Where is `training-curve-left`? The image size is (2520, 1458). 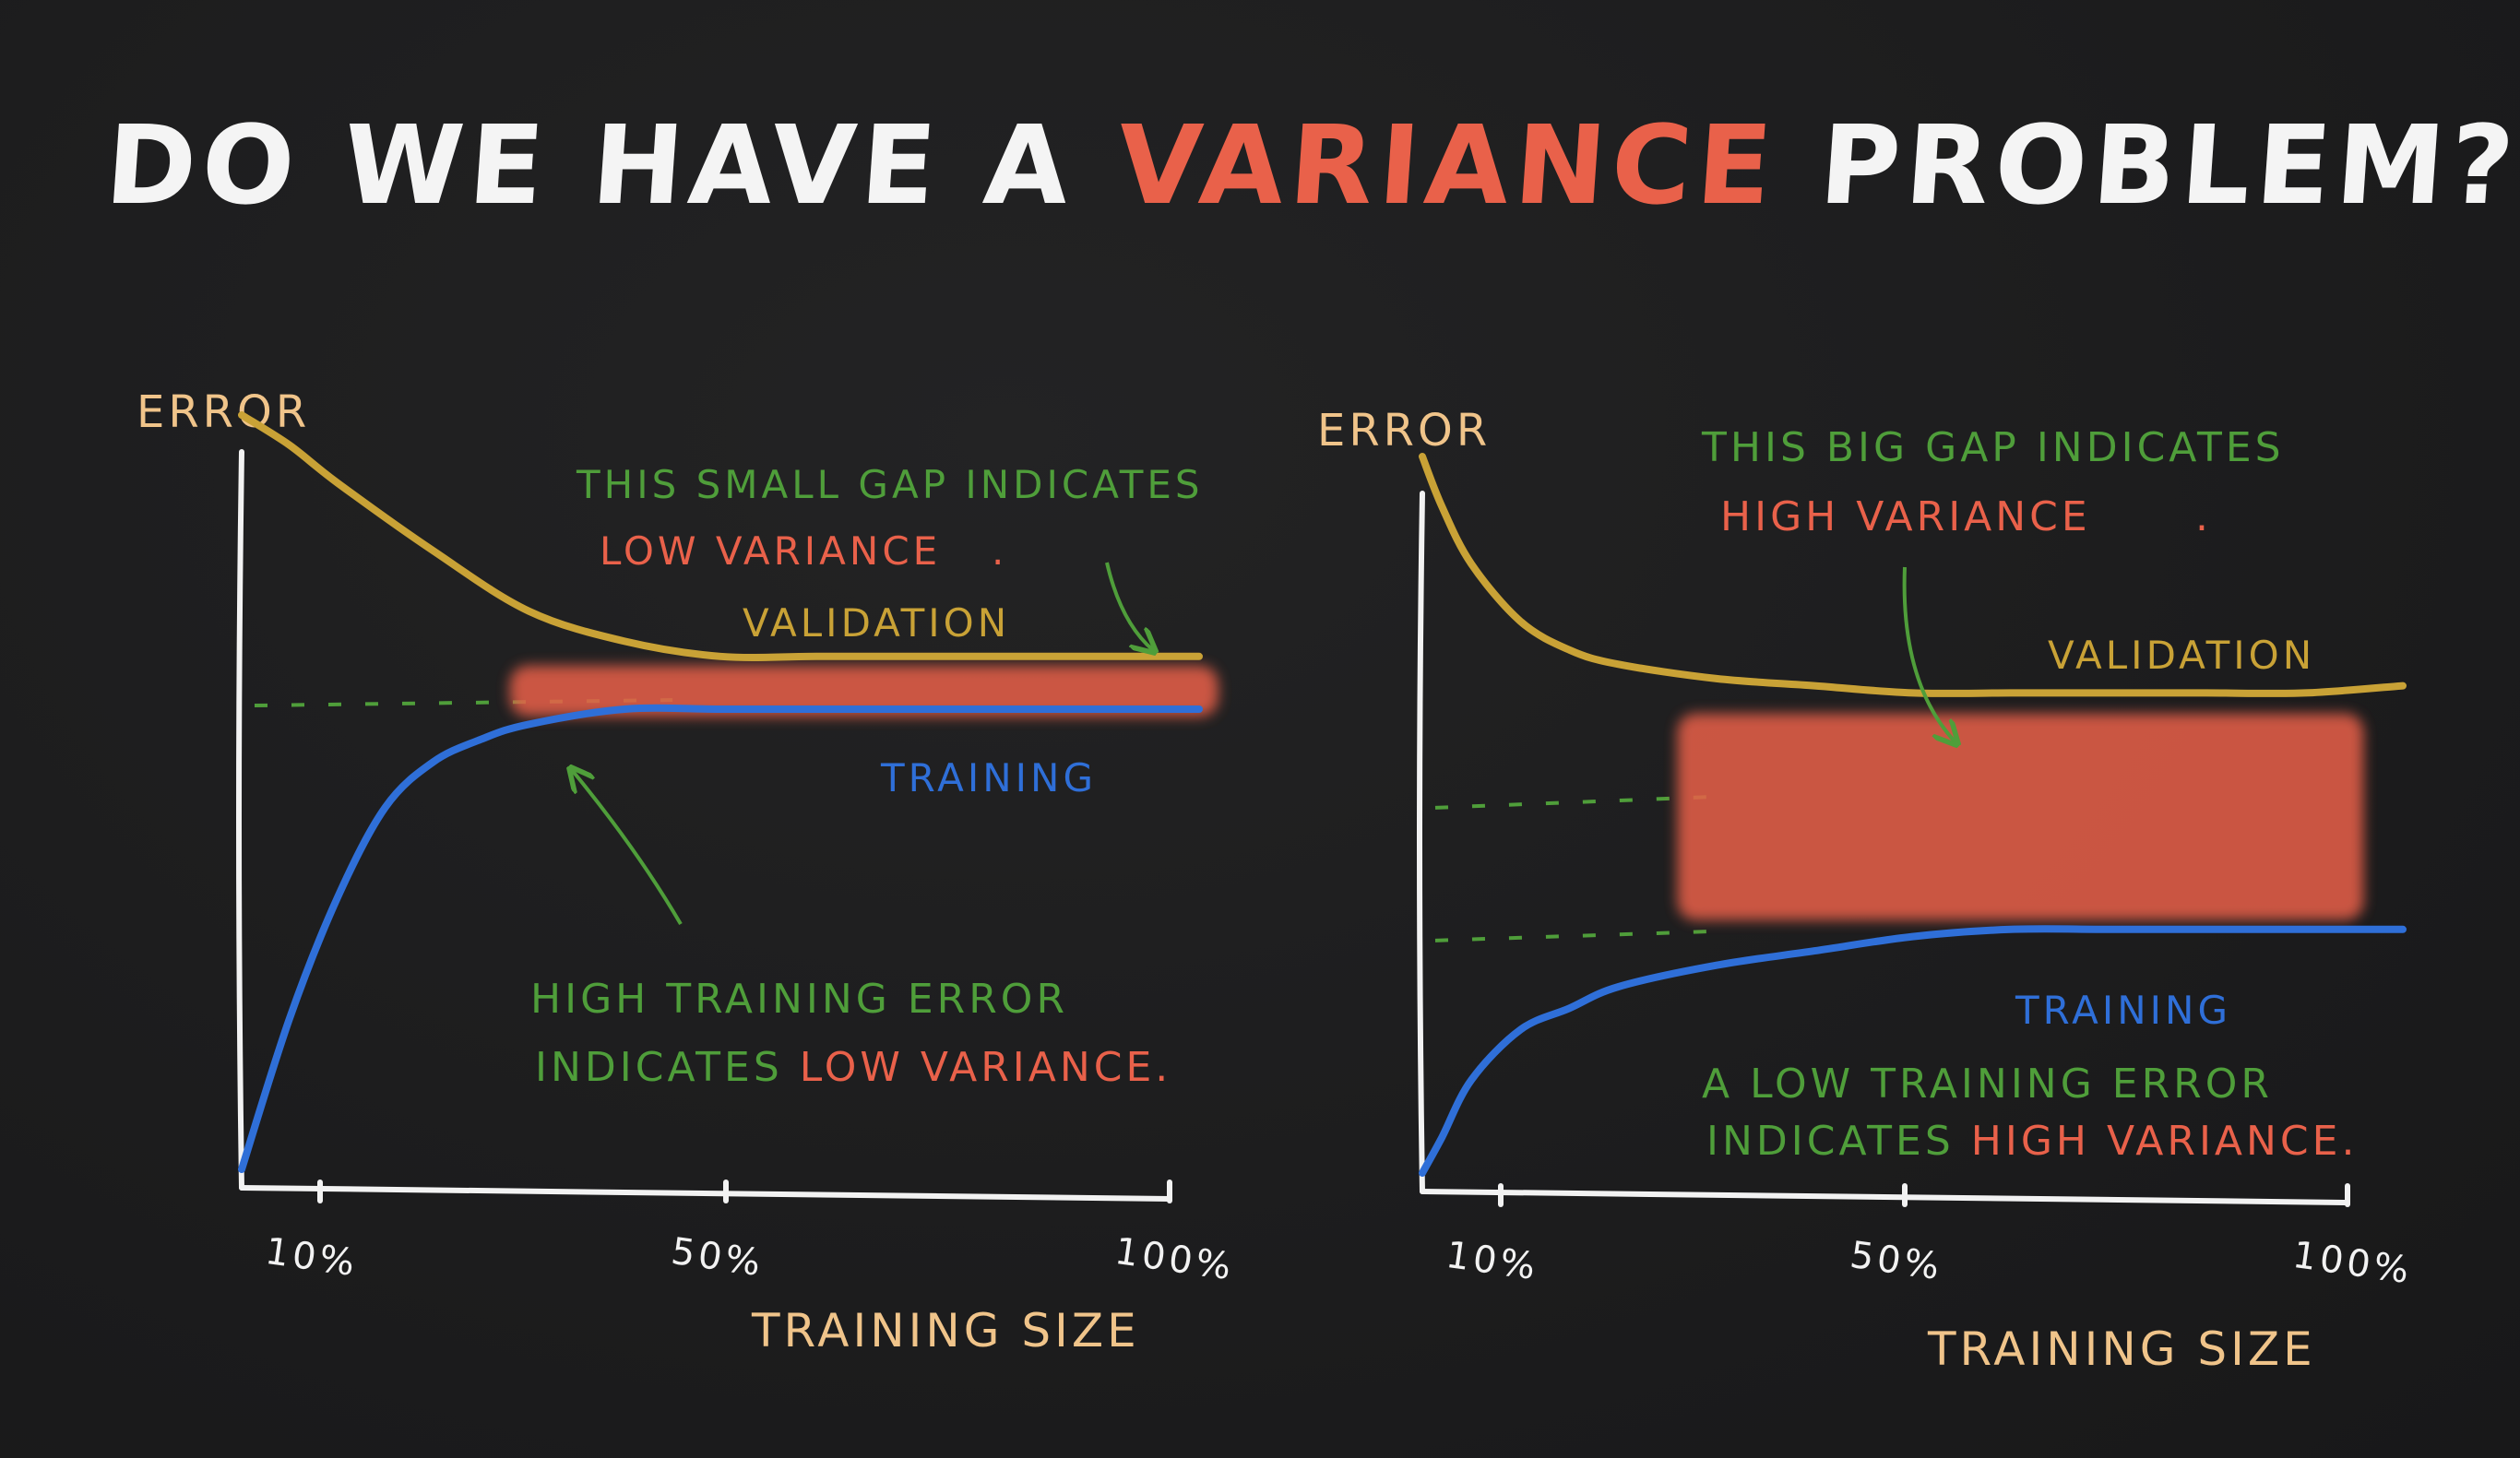 training-curve-left is located at coordinates (720, 939).